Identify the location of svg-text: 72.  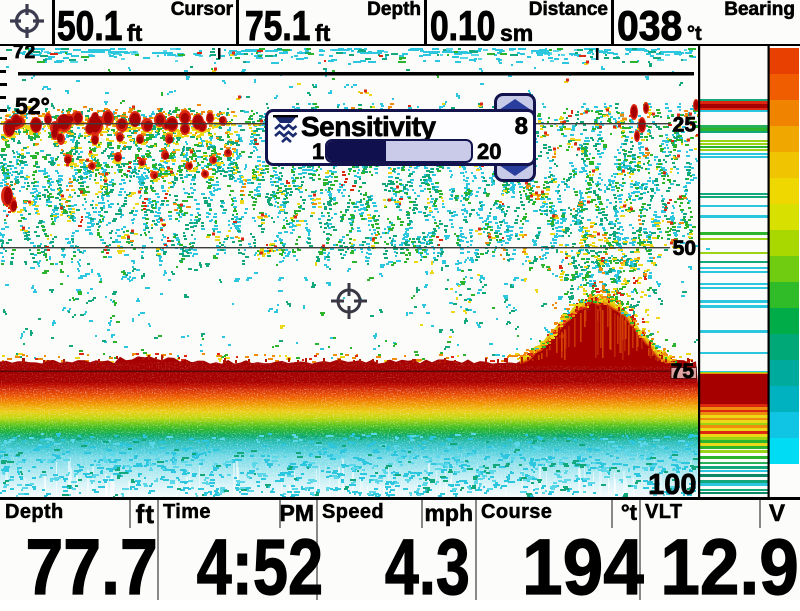
(24, 52).